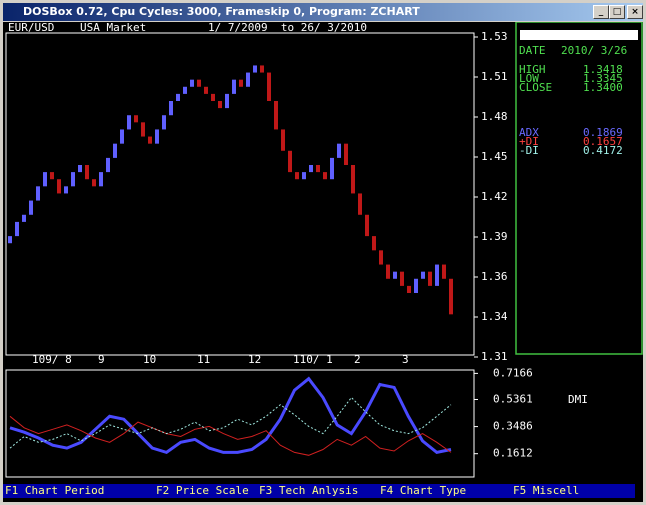 The height and width of the screenshot is (505, 646). I want to click on y-tick-label: 1.39, so click(494, 236).